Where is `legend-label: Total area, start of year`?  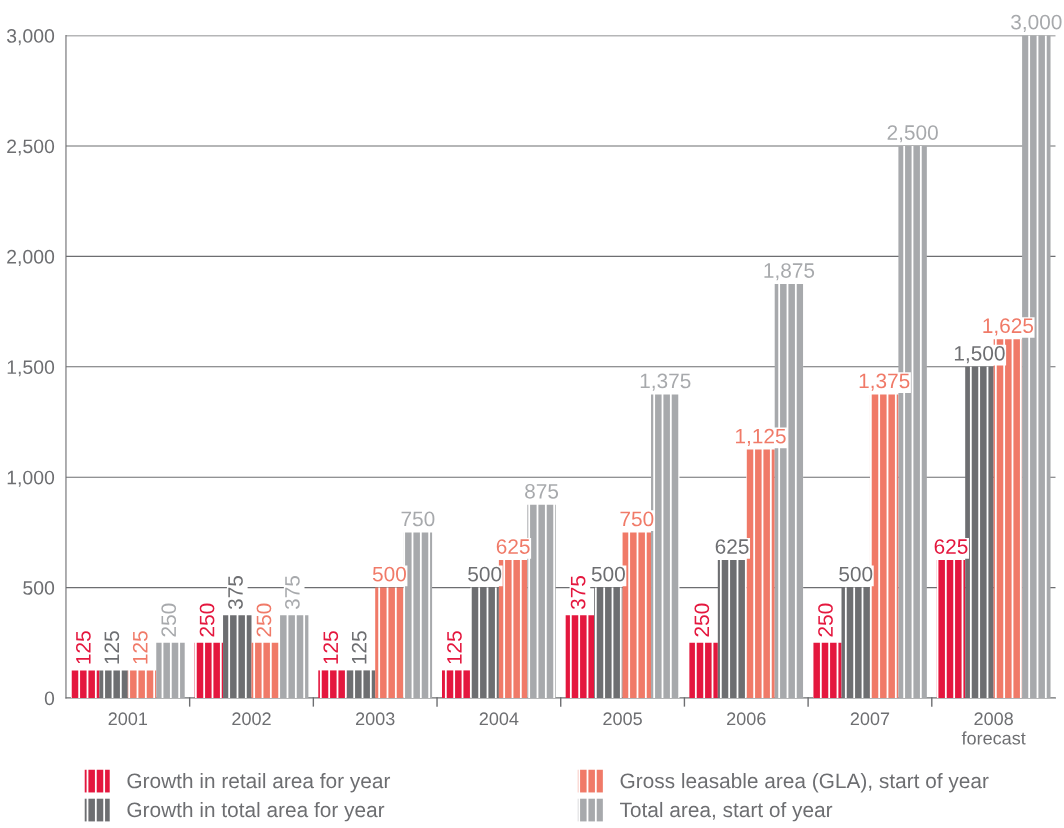 legend-label: Total area, start of year is located at coordinates (726, 811).